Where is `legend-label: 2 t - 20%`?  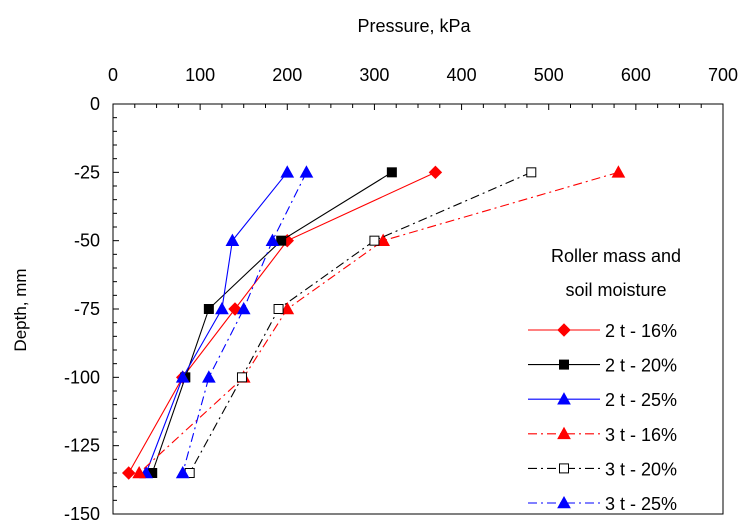
legend-label: 2 t - 20% is located at coordinates (641, 366).